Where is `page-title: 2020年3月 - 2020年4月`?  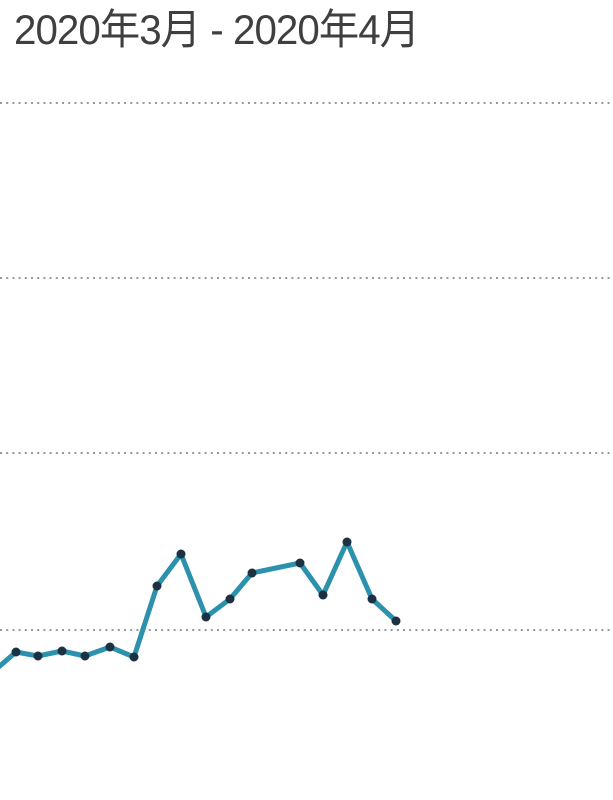 page-title: 2020年3月 - 2020年4月 is located at coordinates (217, 29).